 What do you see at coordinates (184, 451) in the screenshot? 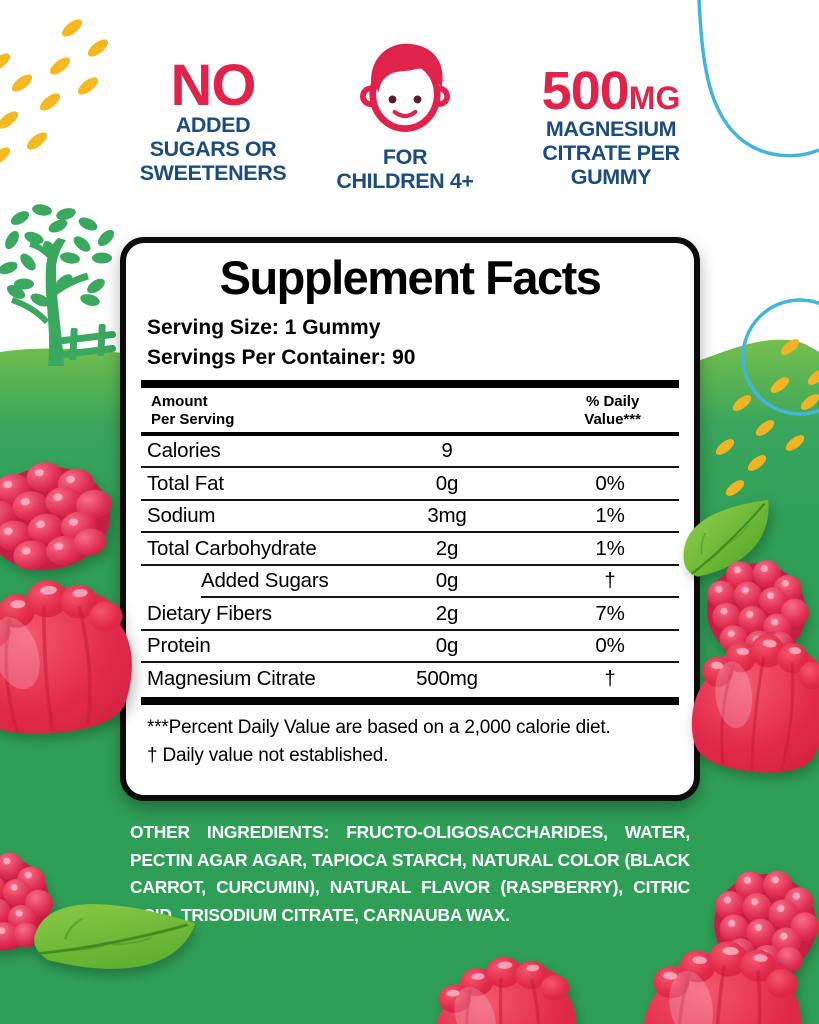
I see `nutrient-name: Calories` at bounding box center [184, 451].